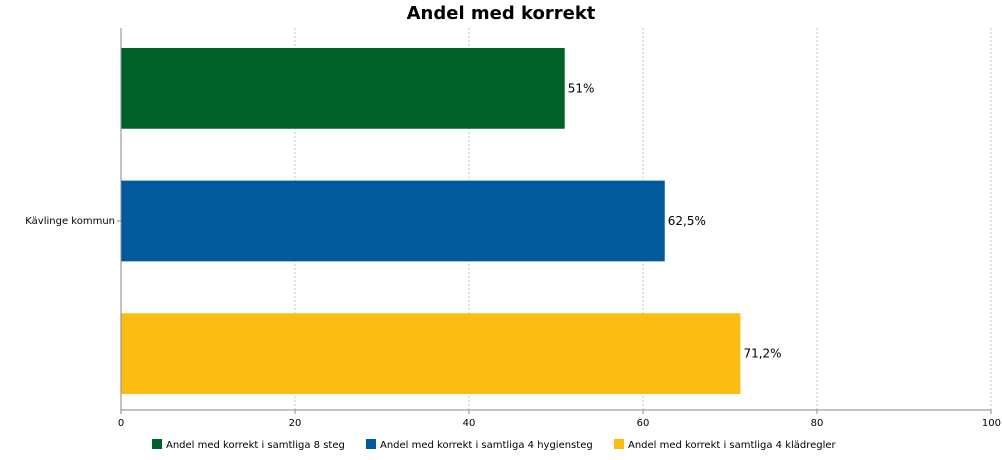  Describe the element at coordinates (643, 423) in the screenshot. I see `x-tick-label: 60` at that location.